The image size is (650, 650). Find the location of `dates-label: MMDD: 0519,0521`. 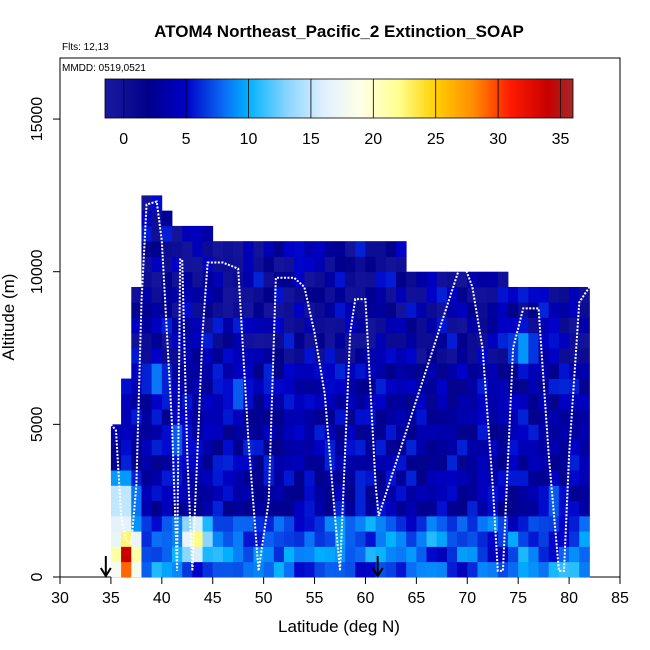

dates-label: MMDD: 0519,0521 is located at coordinates (104, 68).